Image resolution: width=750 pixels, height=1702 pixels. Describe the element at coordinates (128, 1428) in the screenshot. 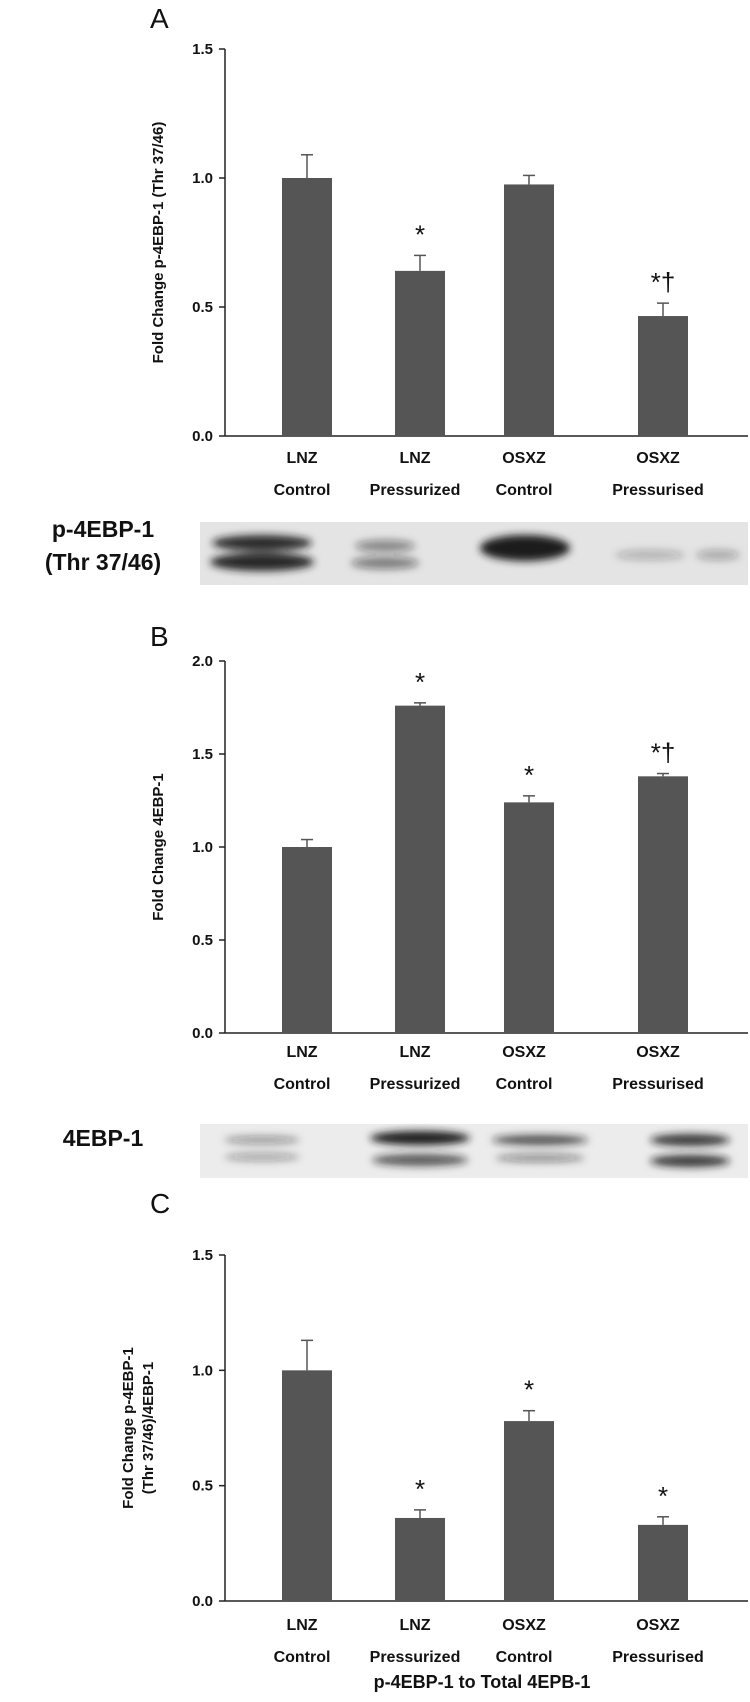

I see `y-axis-label: Fold Change p-4EBP-1` at that location.